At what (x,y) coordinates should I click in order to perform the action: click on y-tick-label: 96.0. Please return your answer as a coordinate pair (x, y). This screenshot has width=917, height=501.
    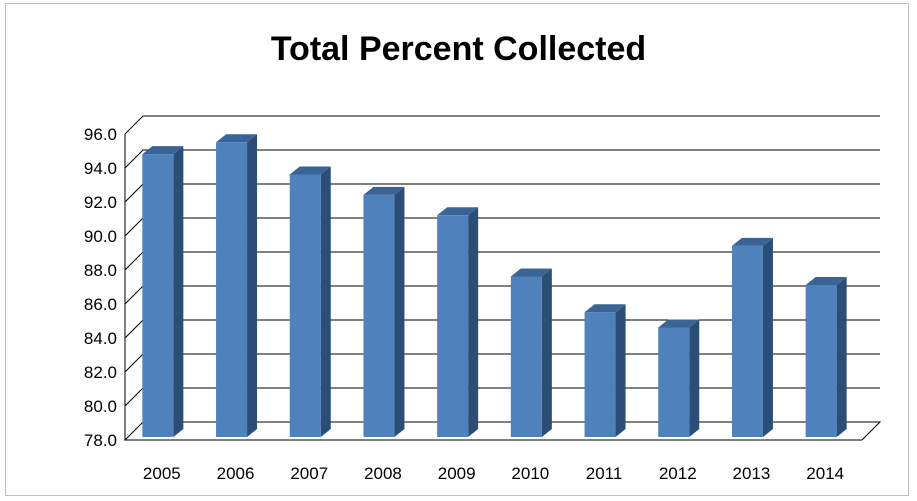
    Looking at the image, I should click on (100, 134).